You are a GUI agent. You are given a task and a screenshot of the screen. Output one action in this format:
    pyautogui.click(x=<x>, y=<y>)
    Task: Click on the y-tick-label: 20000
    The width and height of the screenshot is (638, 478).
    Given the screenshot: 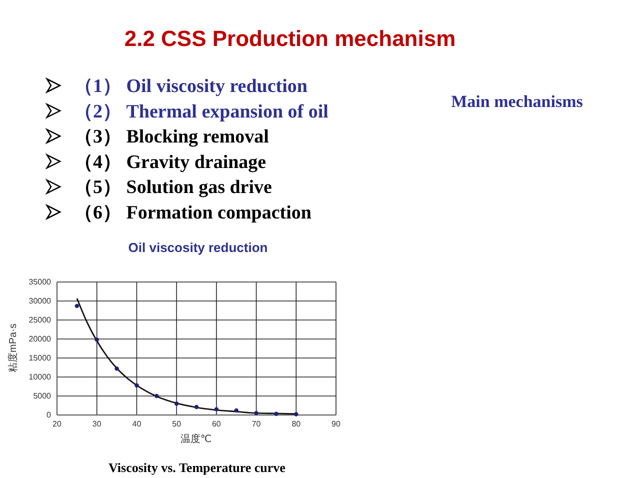 What is the action you would take?
    pyautogui.click(x=40, y=339)
    